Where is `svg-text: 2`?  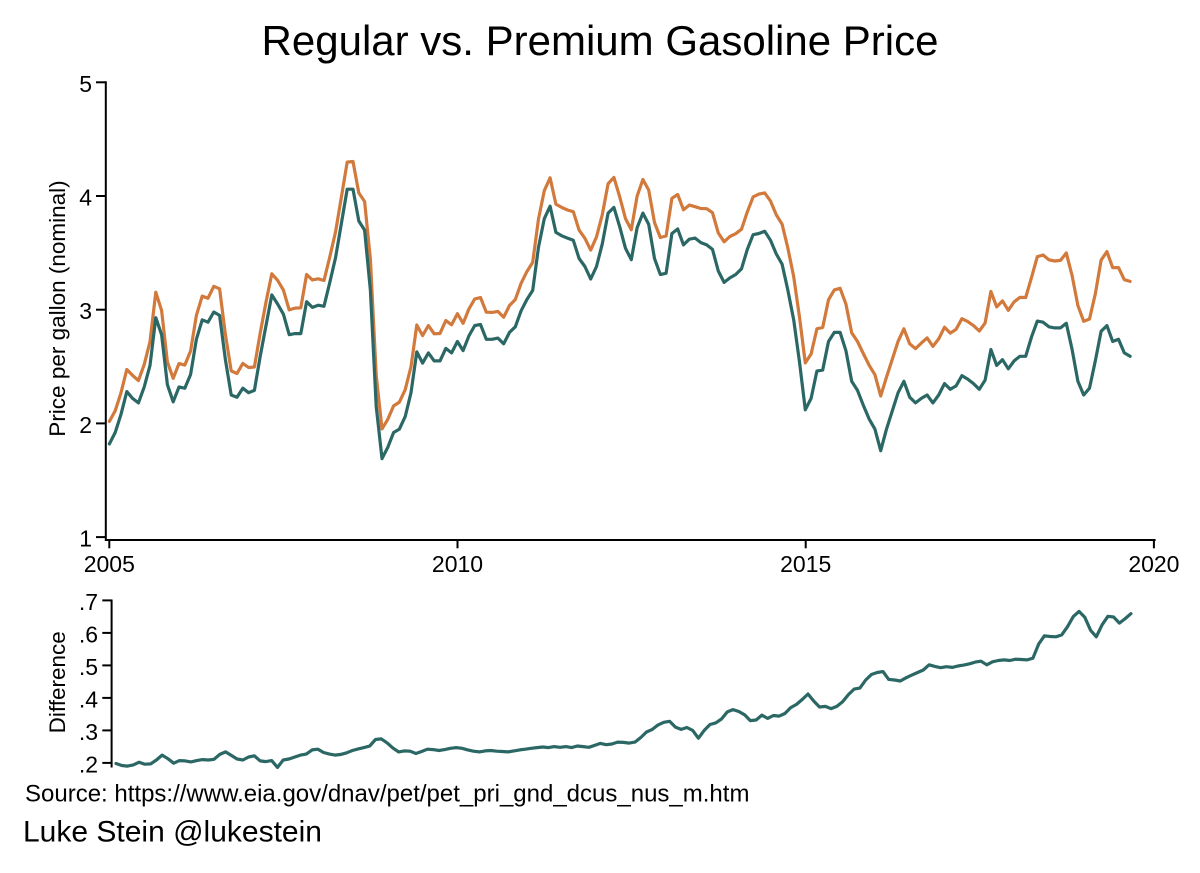 svg-text: 2 is located at coordinates (85, 425).